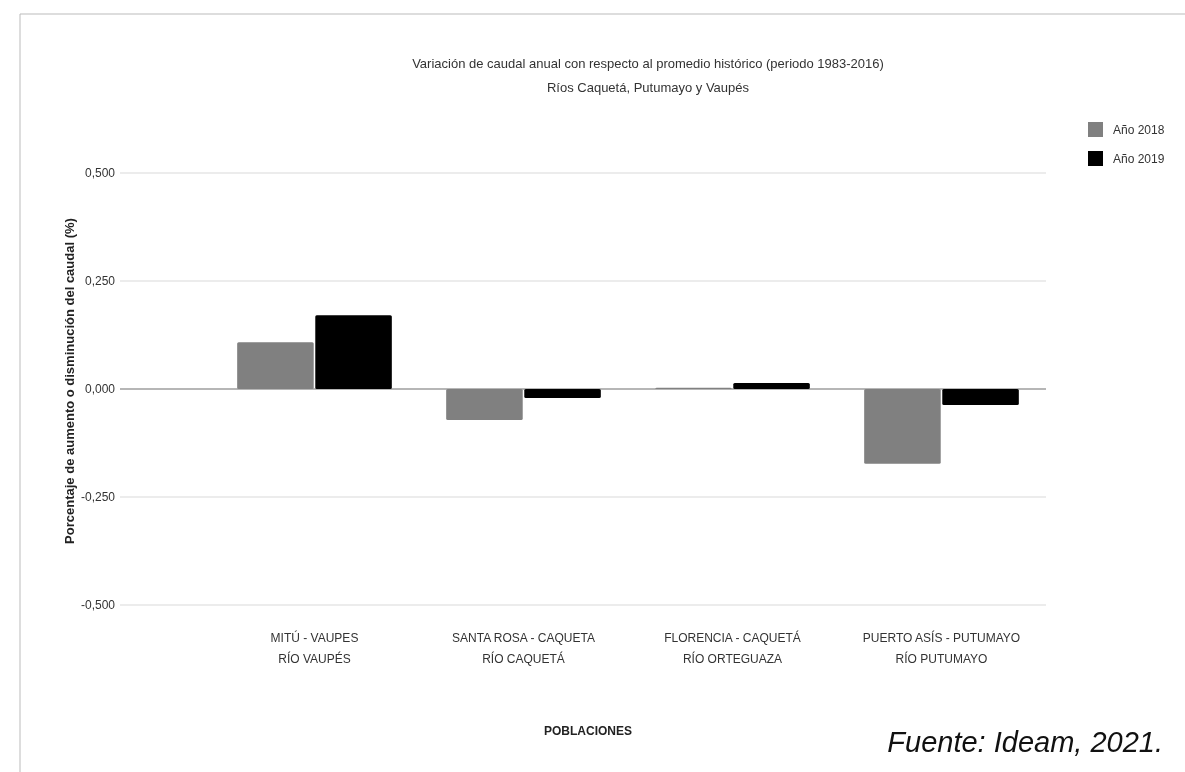 Image resolution: width=1185 pixels, height=772 pixels. Describe the element at coordinates (1139, 130) in the screenshot. I see `legend-label: Año 2018` at that location.